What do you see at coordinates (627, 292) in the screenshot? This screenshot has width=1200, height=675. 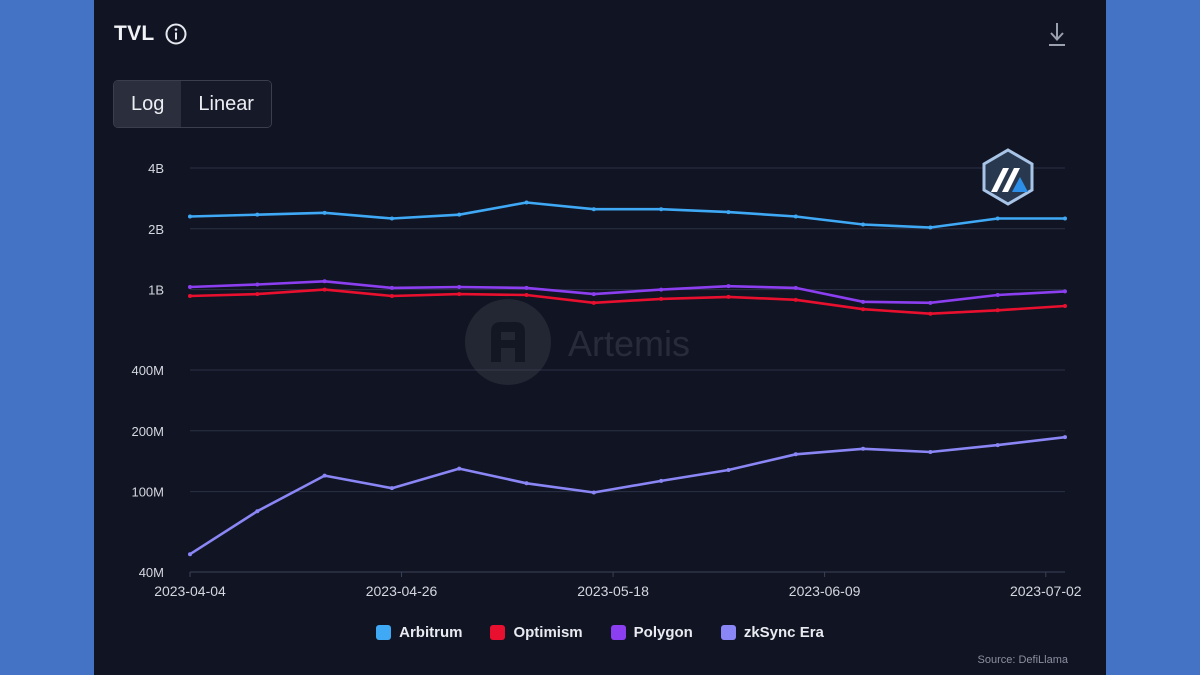 I see `series-line-polygon` at bounding box center [627, 292].